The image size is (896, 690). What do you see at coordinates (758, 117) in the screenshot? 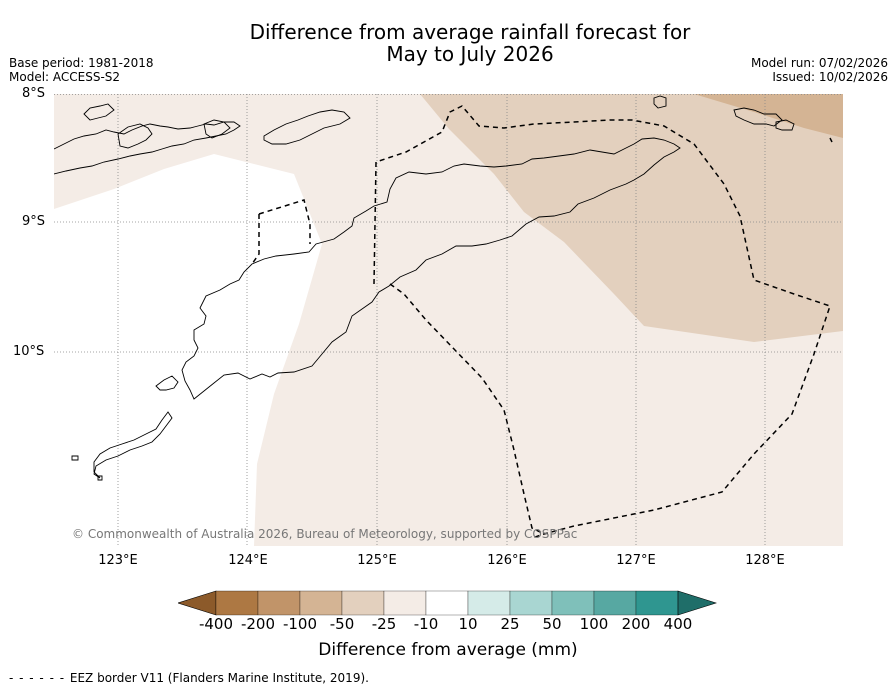
I see `wetar-coastline` at bounding box center [758, 117].